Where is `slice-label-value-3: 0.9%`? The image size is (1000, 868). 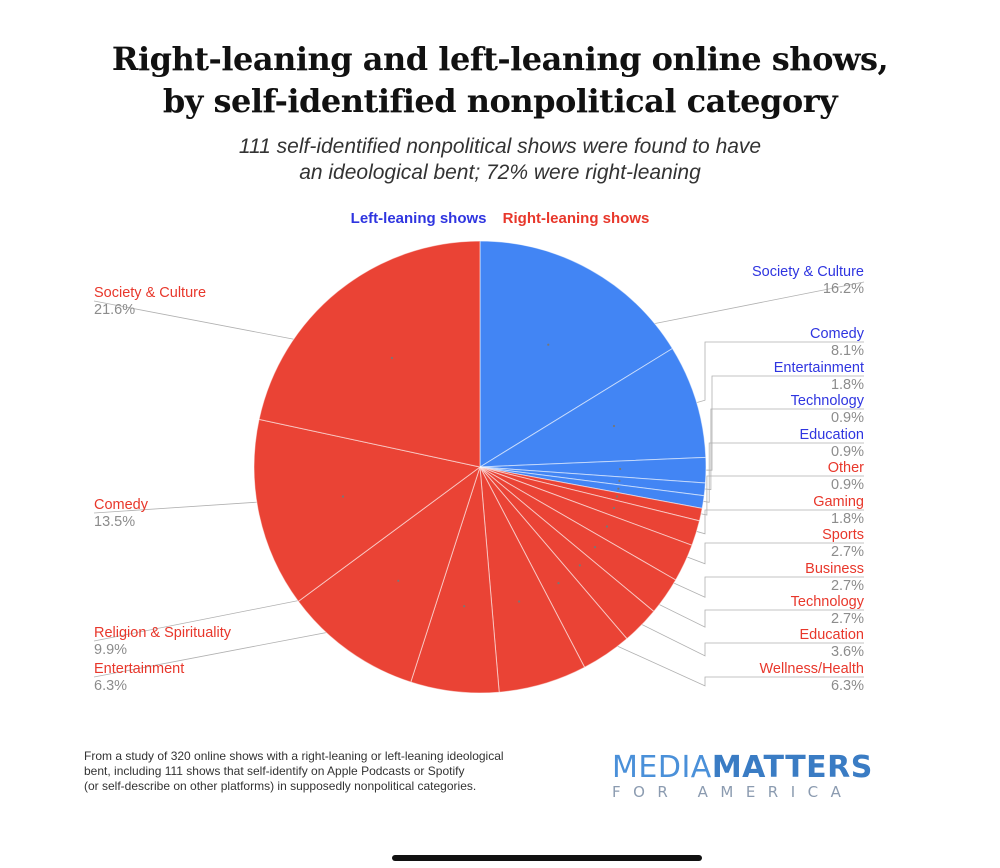 slice-label-value-3: 0.9% is located at coordinates (847, 418).